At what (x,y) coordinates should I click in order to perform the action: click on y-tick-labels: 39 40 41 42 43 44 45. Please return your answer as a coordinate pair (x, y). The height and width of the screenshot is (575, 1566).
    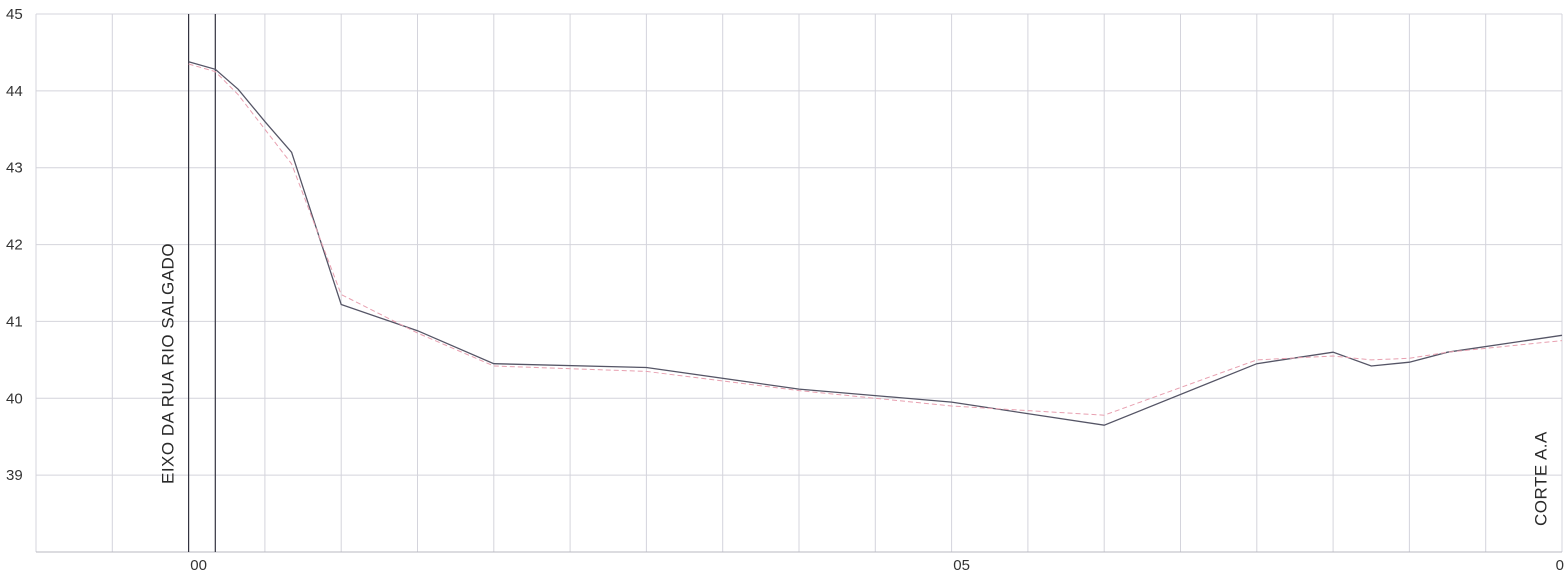
    Looking at the image, I should click on (14, 245).